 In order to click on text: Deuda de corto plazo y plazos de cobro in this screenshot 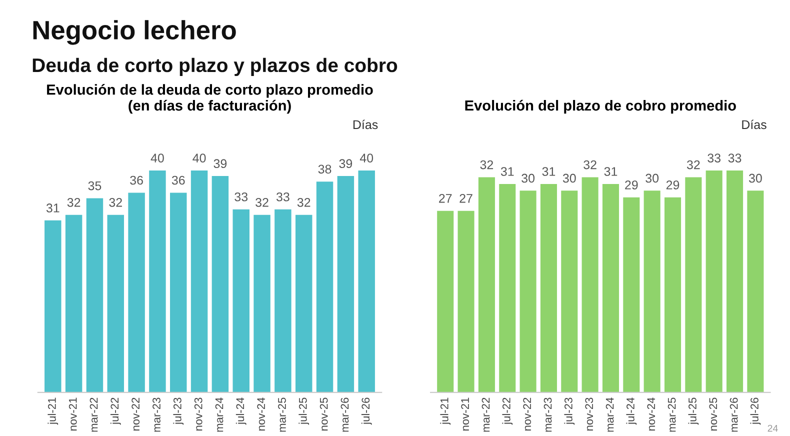, I will do `click(215, 67)`.